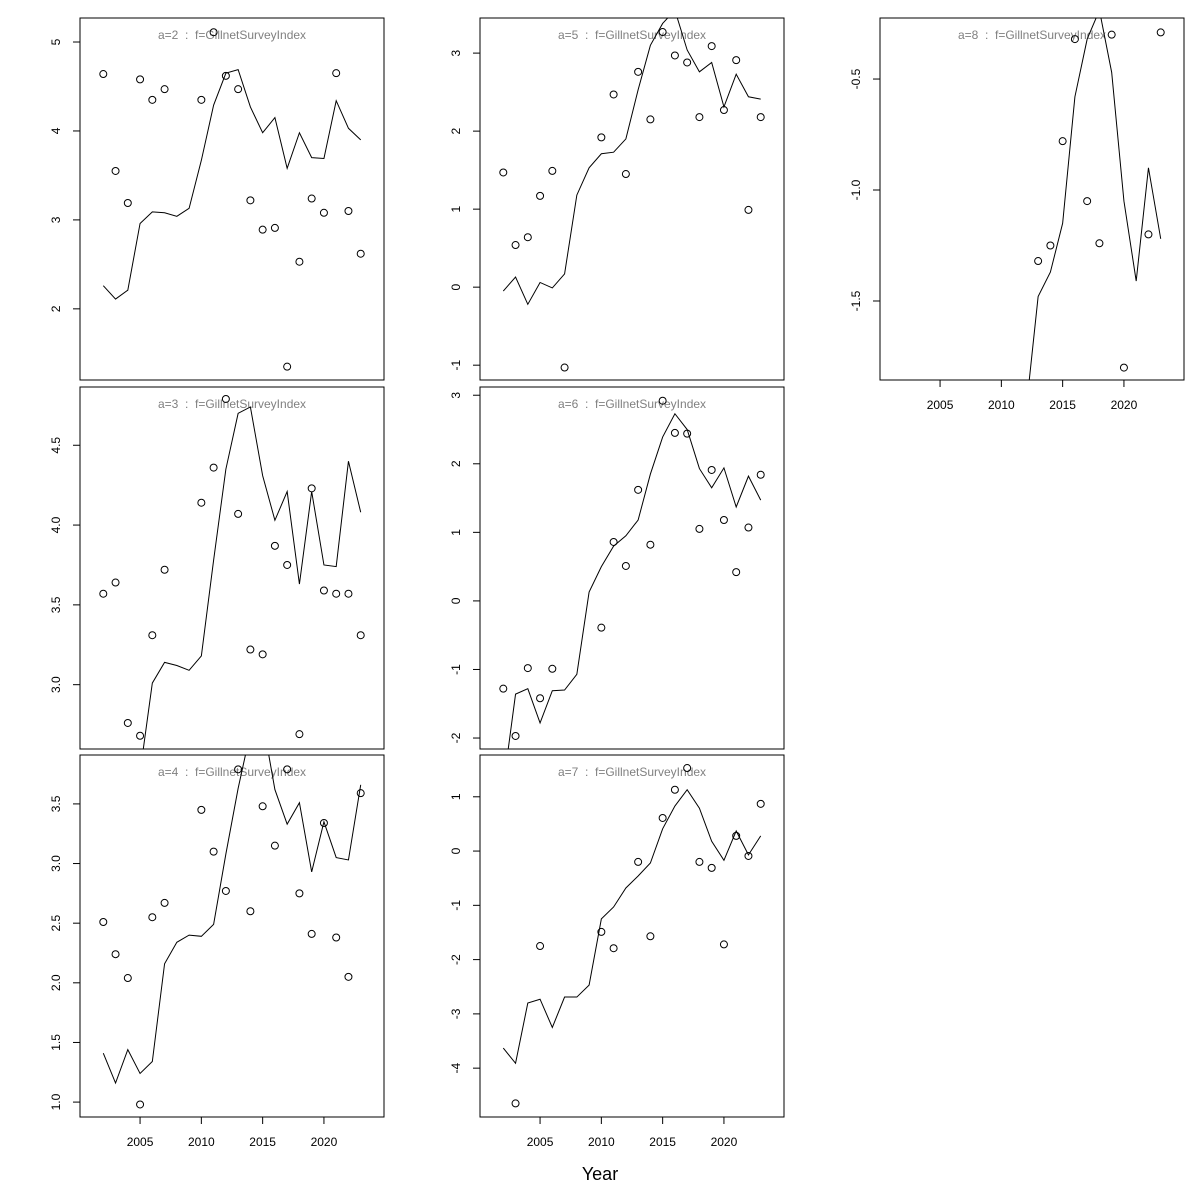  What do you see at coordinates (201, 1142) in the screenshot?
I see `x-tick-label: 2010` at bounding box center [201, 1142].